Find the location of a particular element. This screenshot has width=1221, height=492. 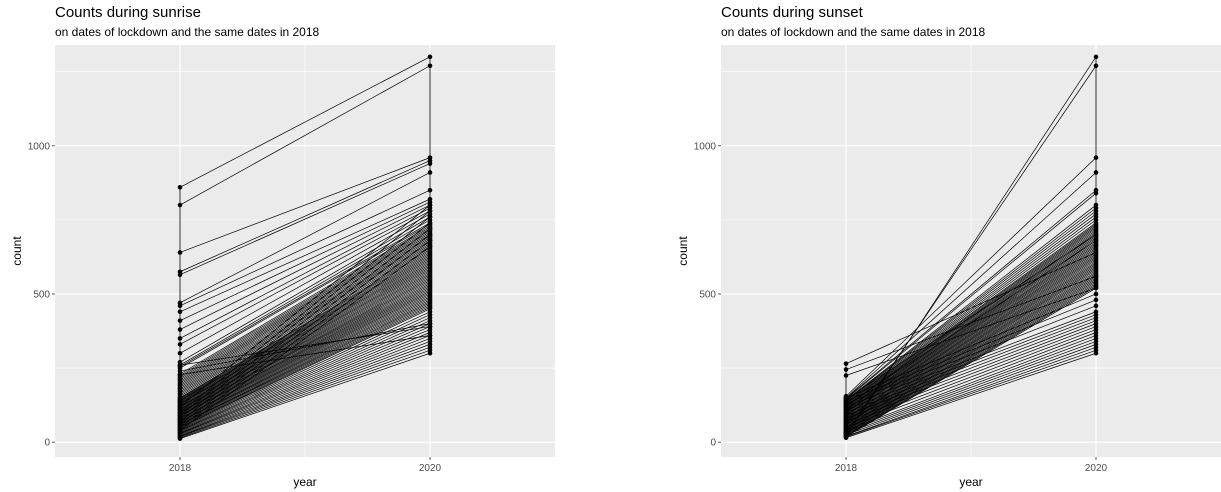

x-tick-label: 2020 is located at coordinates (1096, 468).